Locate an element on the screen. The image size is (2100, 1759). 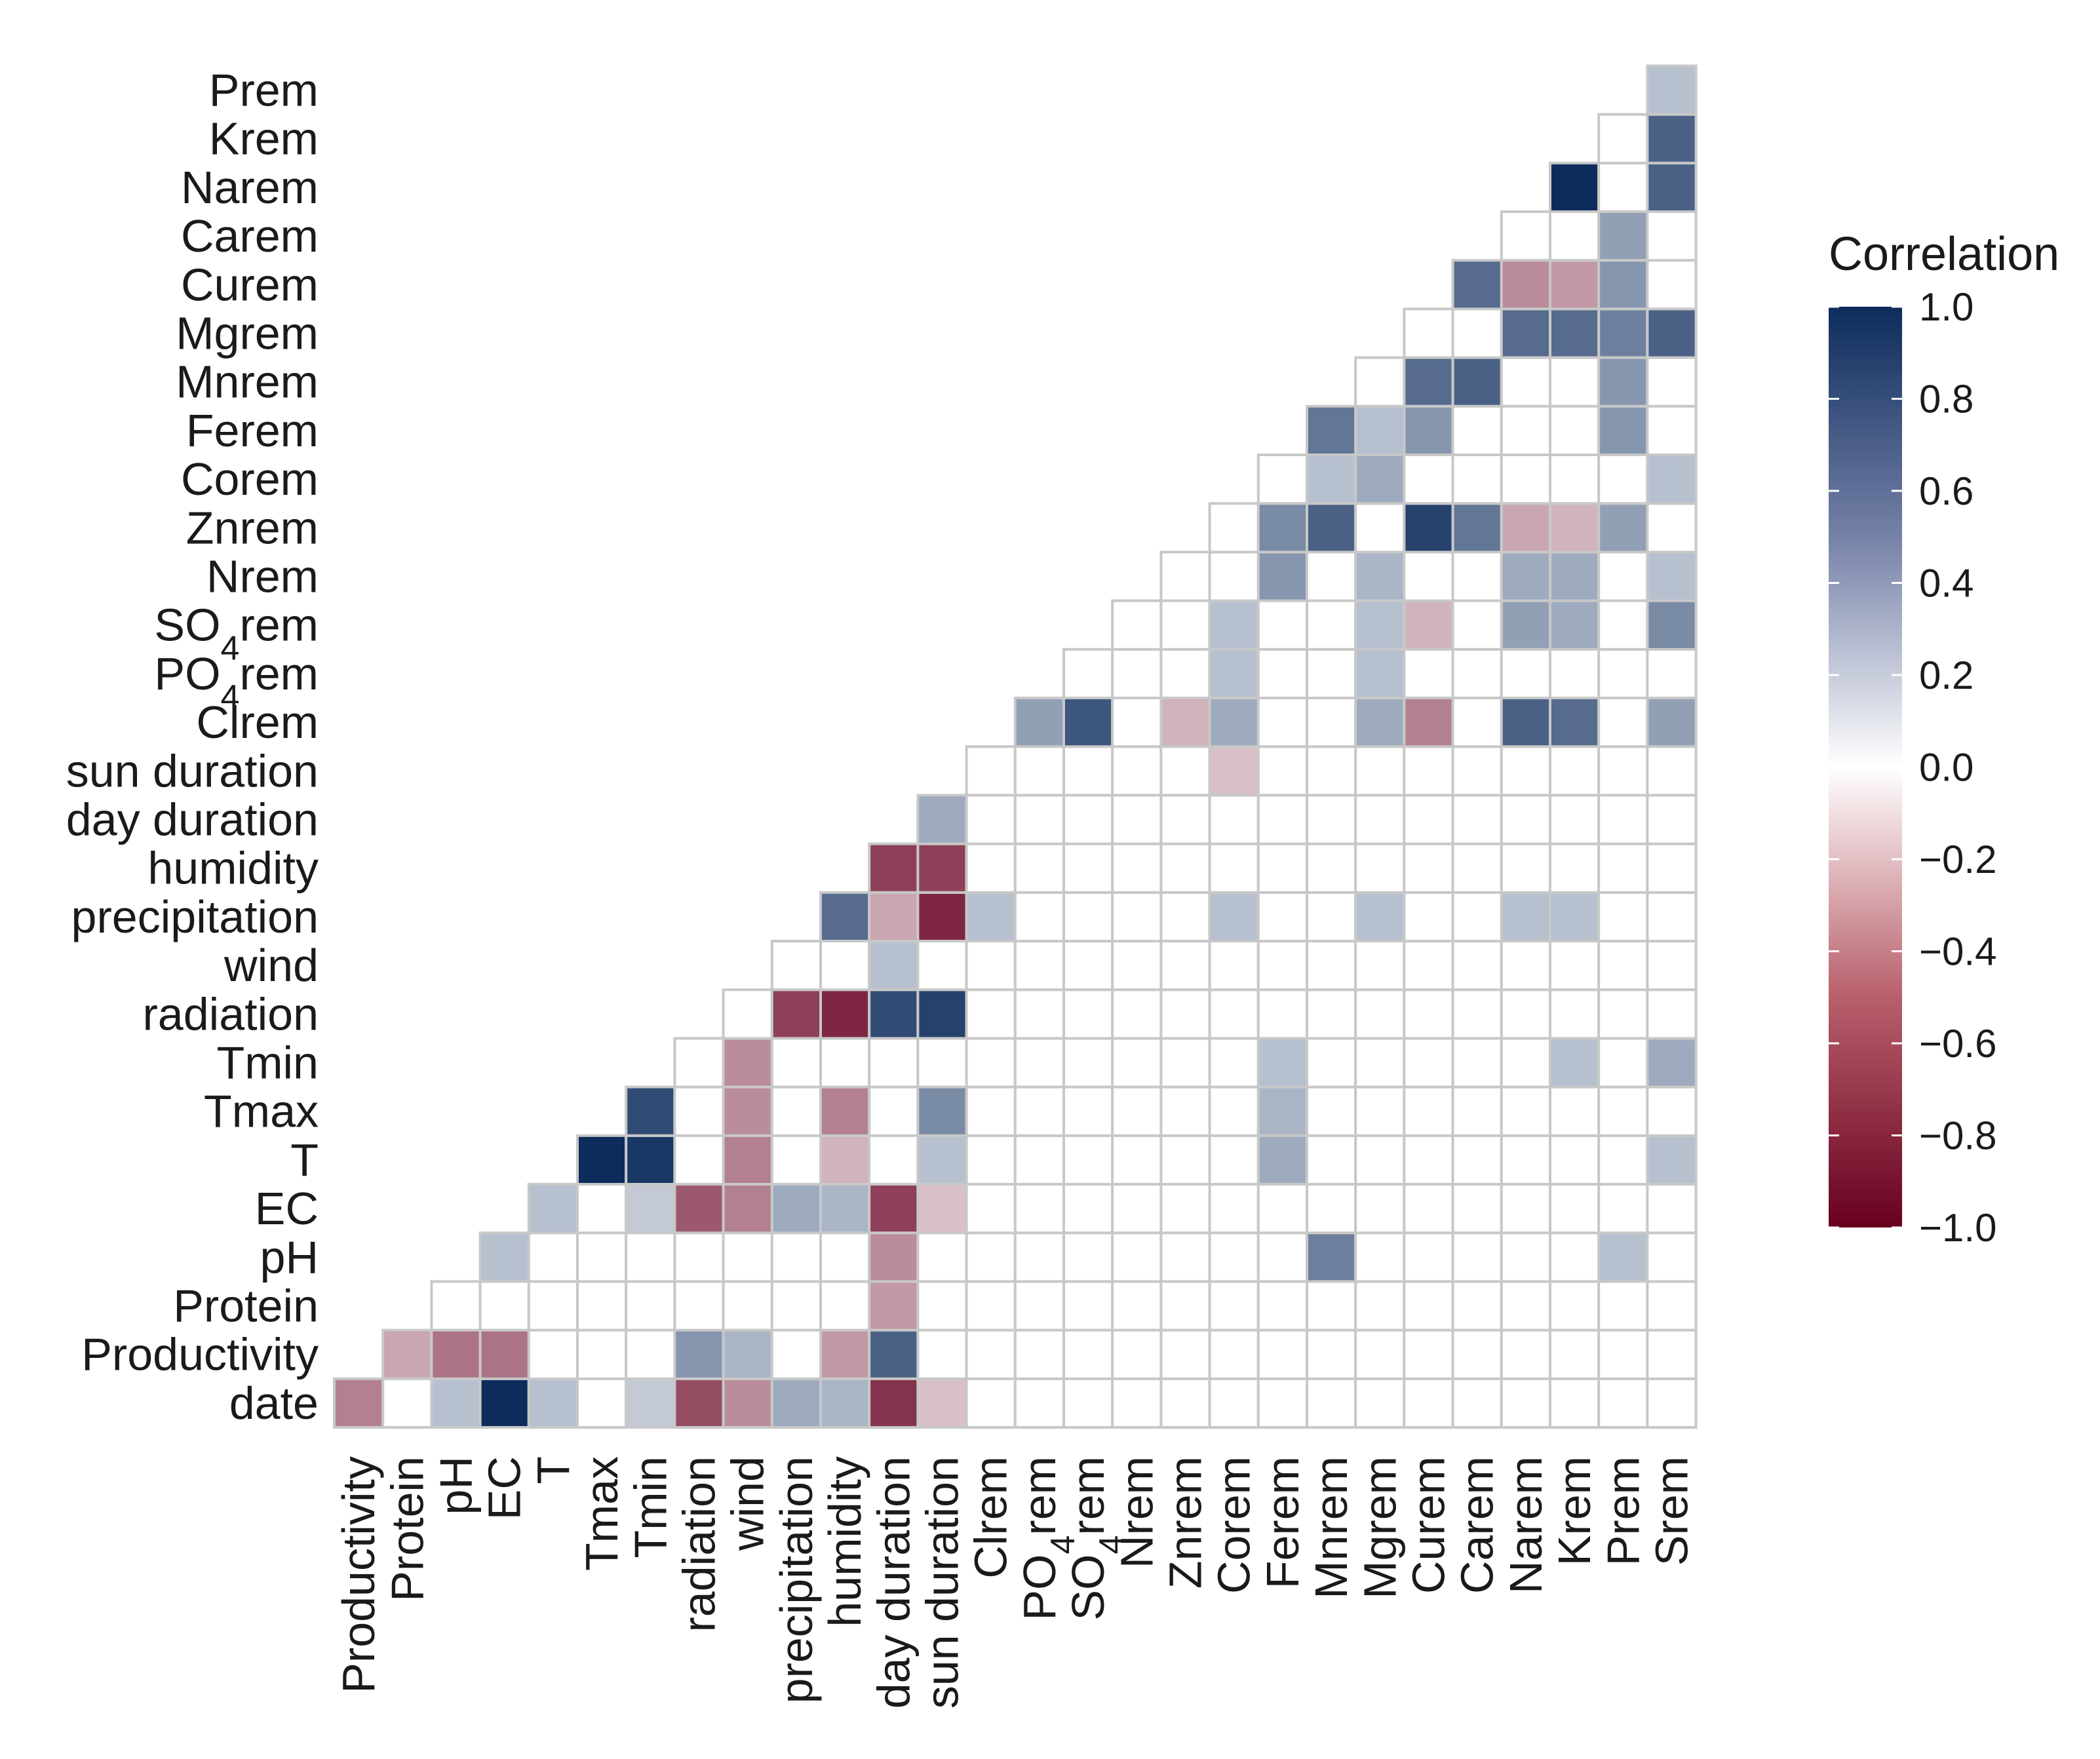
cell-sun-duration-krem is located at coordinates (1575, 771).